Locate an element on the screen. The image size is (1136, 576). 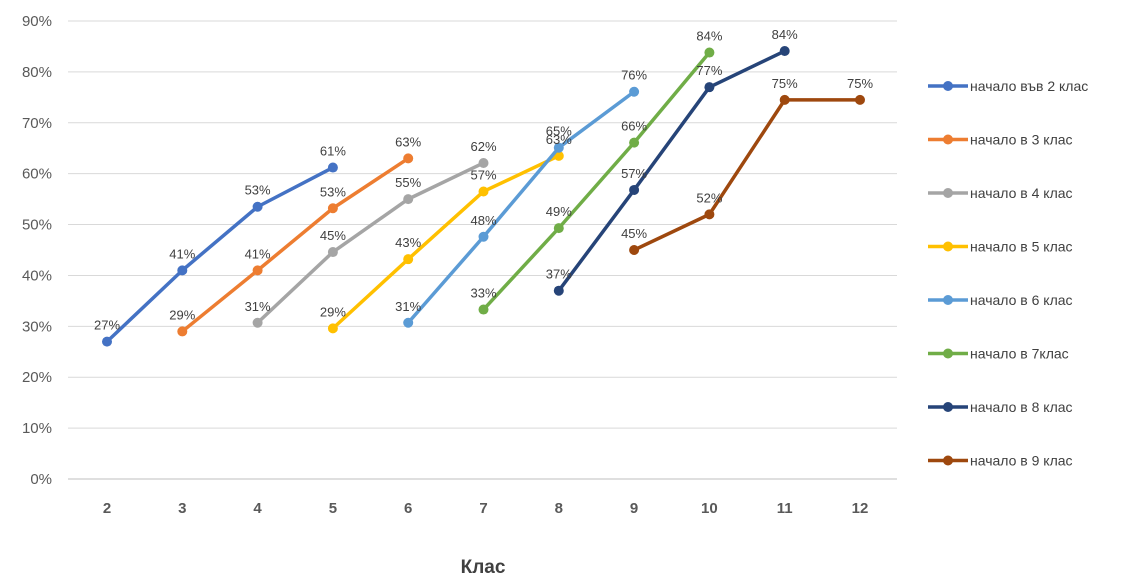
x-tick-label: 2 is located at coordinates (107, 508).